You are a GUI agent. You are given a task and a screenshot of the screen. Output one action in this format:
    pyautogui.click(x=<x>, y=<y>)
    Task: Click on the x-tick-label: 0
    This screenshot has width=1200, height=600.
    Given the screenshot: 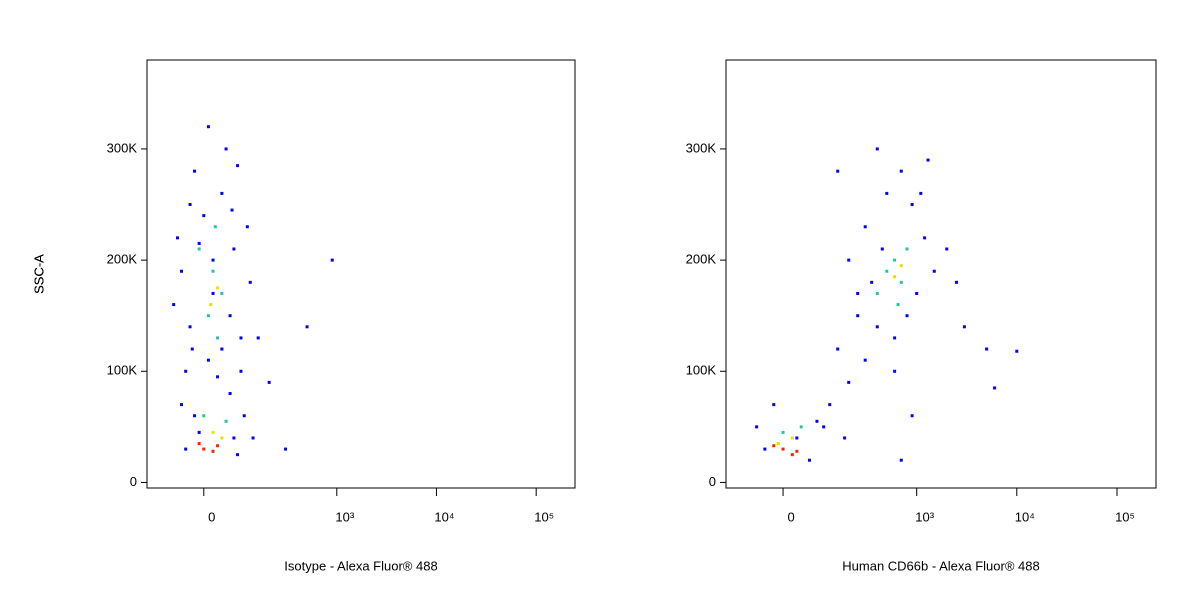 What is the action you would take?
    pyautogui.click(x=790, y=516)
    